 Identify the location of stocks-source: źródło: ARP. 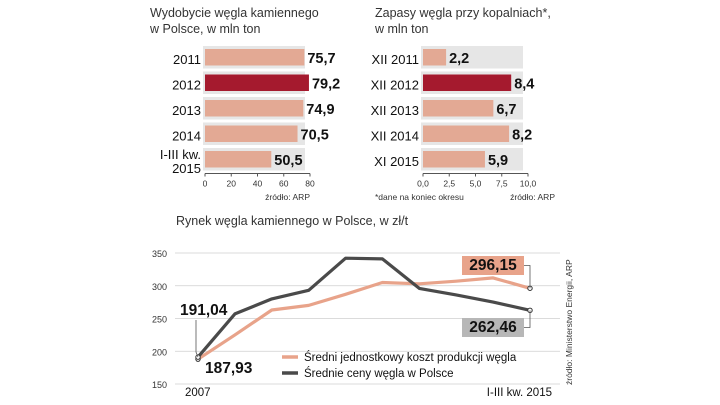
(532, 197).